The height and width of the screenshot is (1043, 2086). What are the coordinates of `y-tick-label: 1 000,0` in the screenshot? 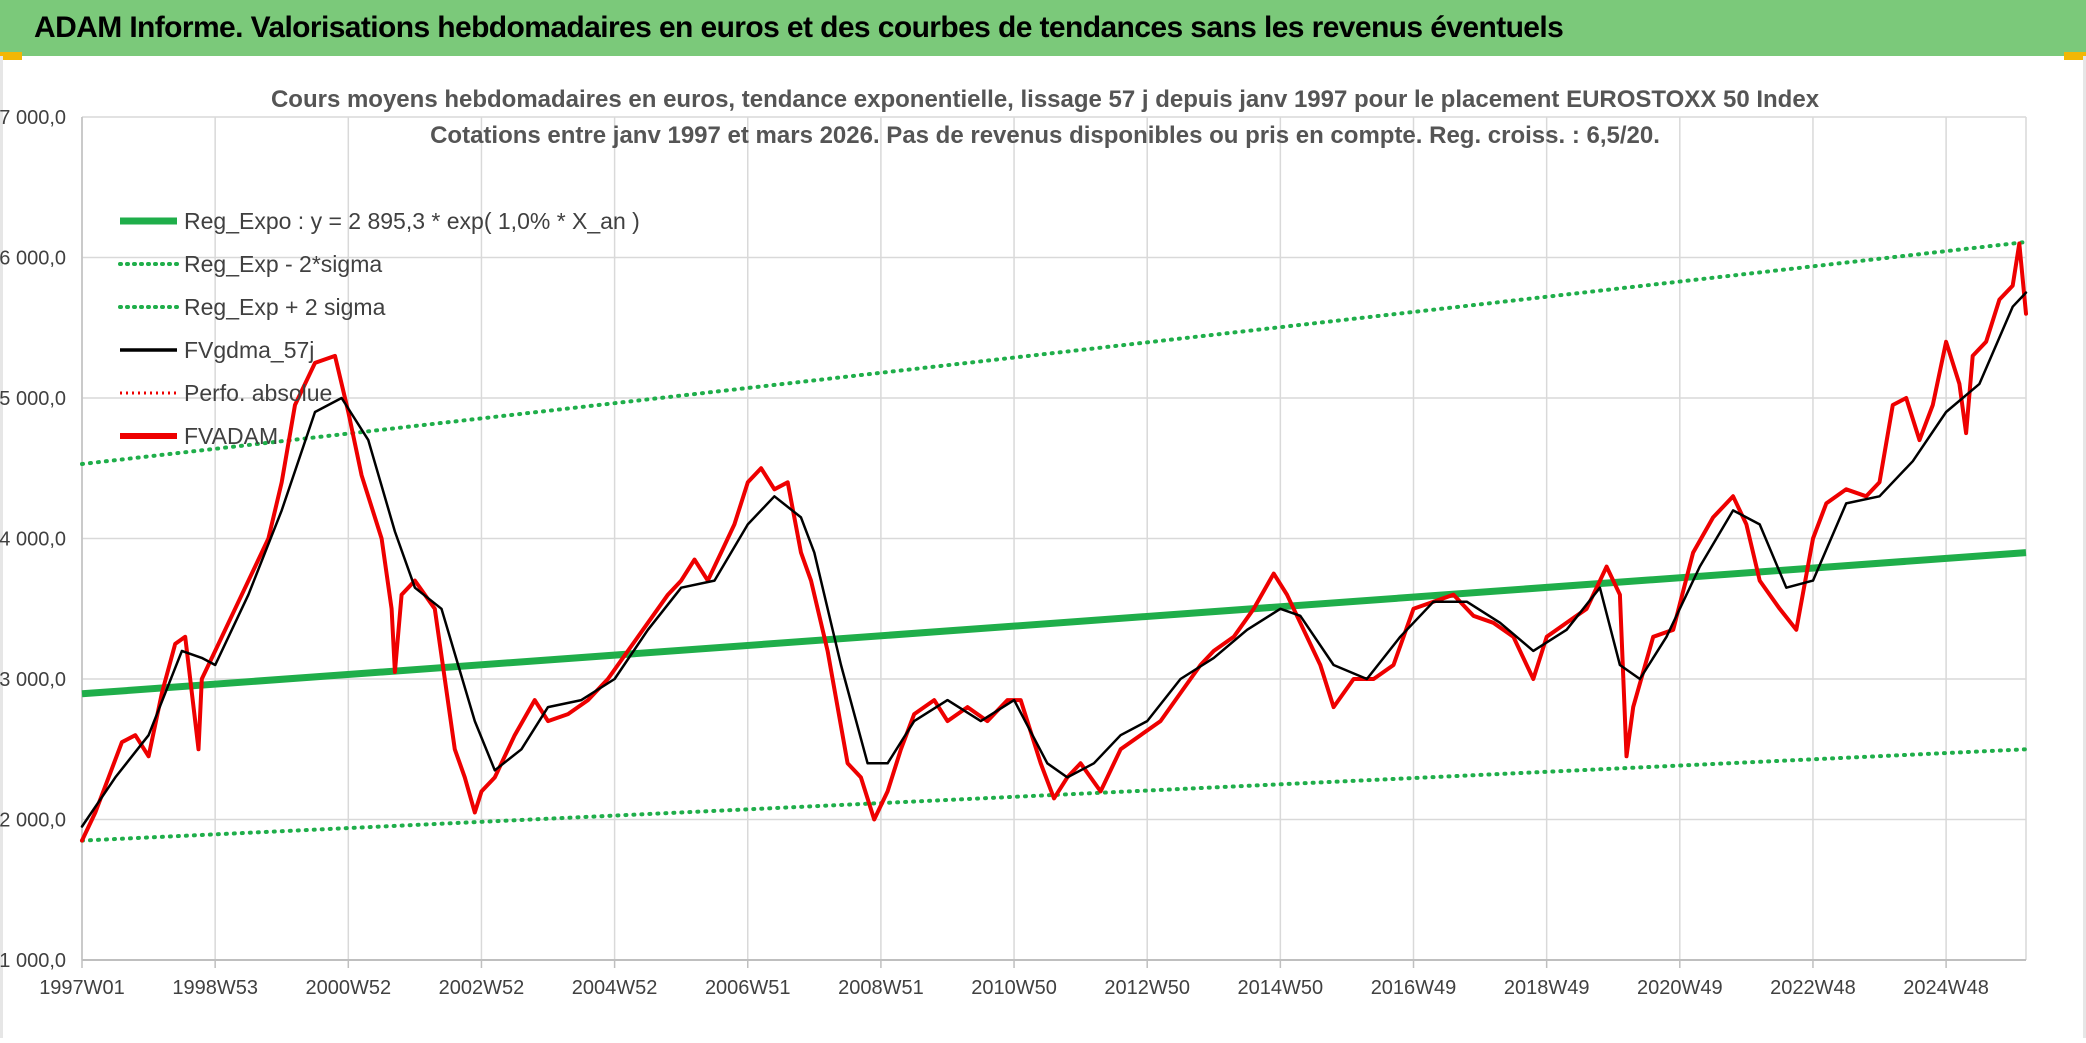 It's located at (33, 961).